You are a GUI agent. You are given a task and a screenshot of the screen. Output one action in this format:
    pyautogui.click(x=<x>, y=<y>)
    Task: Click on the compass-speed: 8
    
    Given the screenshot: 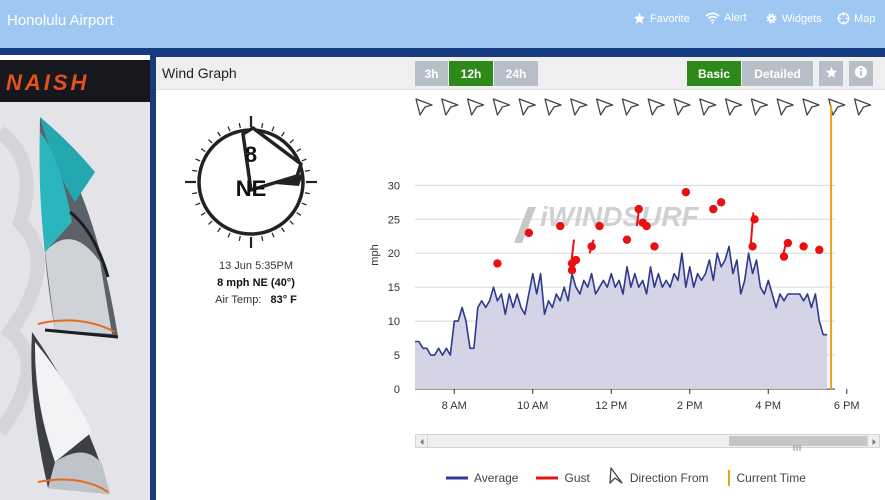 What is the action you would take?
    pyautogui.click(x=251, y=154)
    